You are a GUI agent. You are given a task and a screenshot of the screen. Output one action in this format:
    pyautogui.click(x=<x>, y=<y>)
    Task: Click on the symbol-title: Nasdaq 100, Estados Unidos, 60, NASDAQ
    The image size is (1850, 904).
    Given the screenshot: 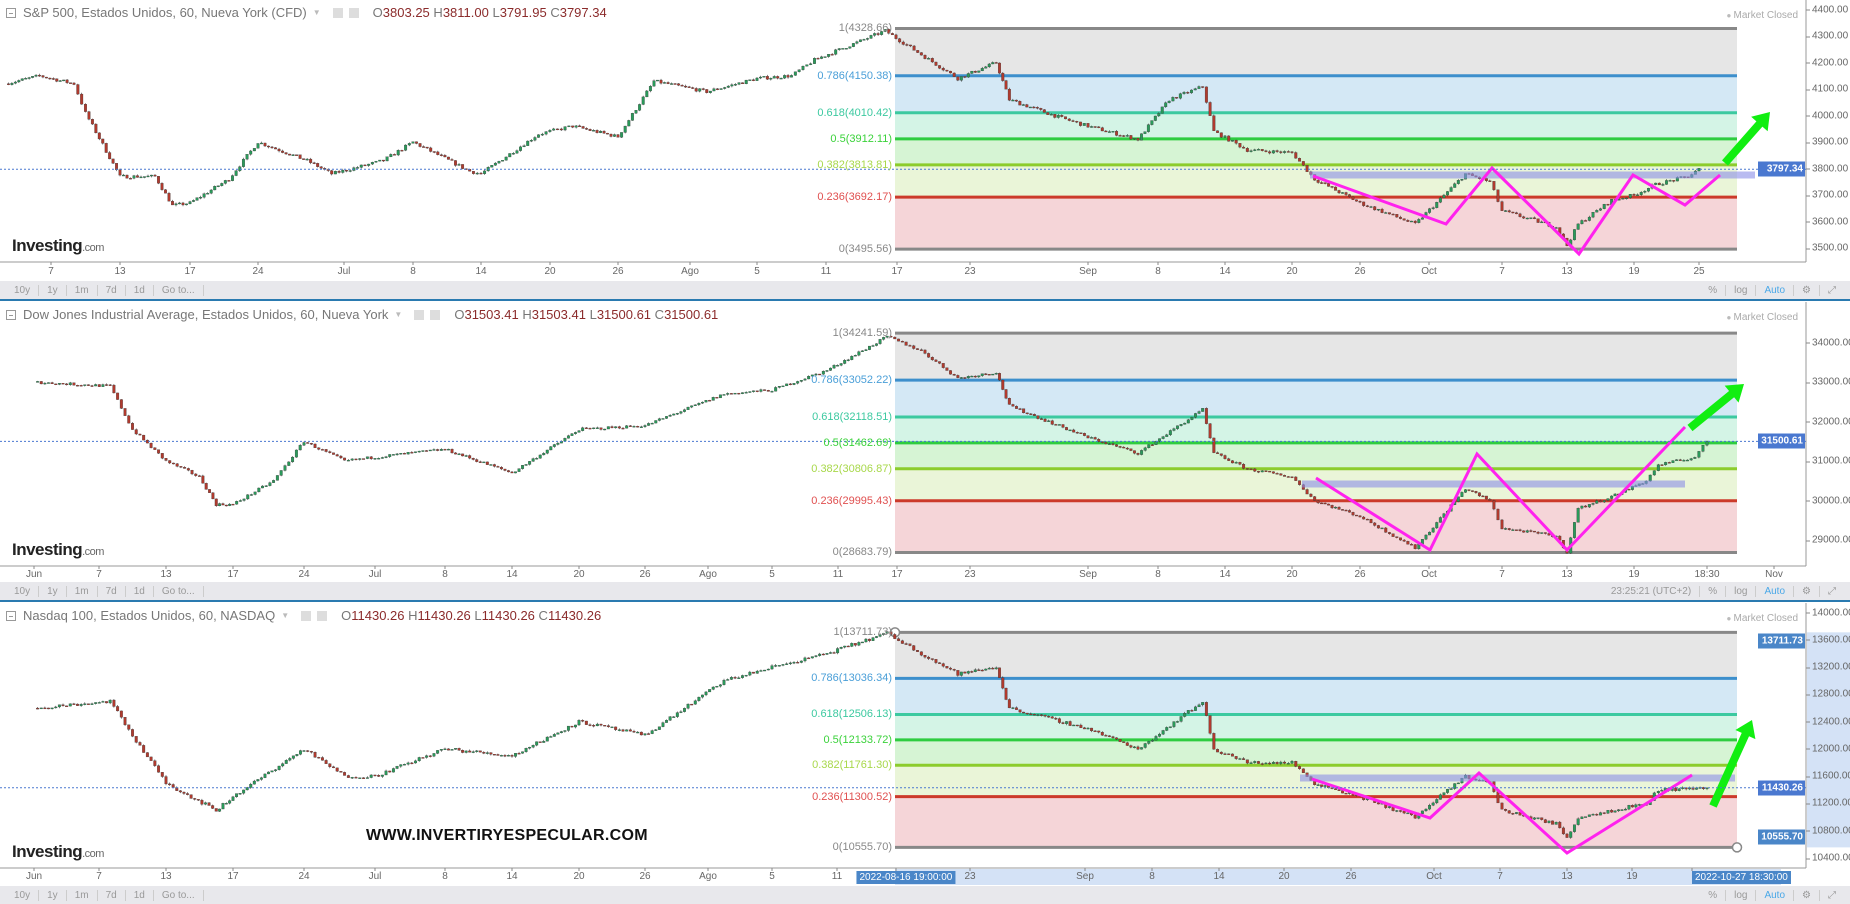 What is the action you would take?
    pyautogui.click(x=149, y=615)
    